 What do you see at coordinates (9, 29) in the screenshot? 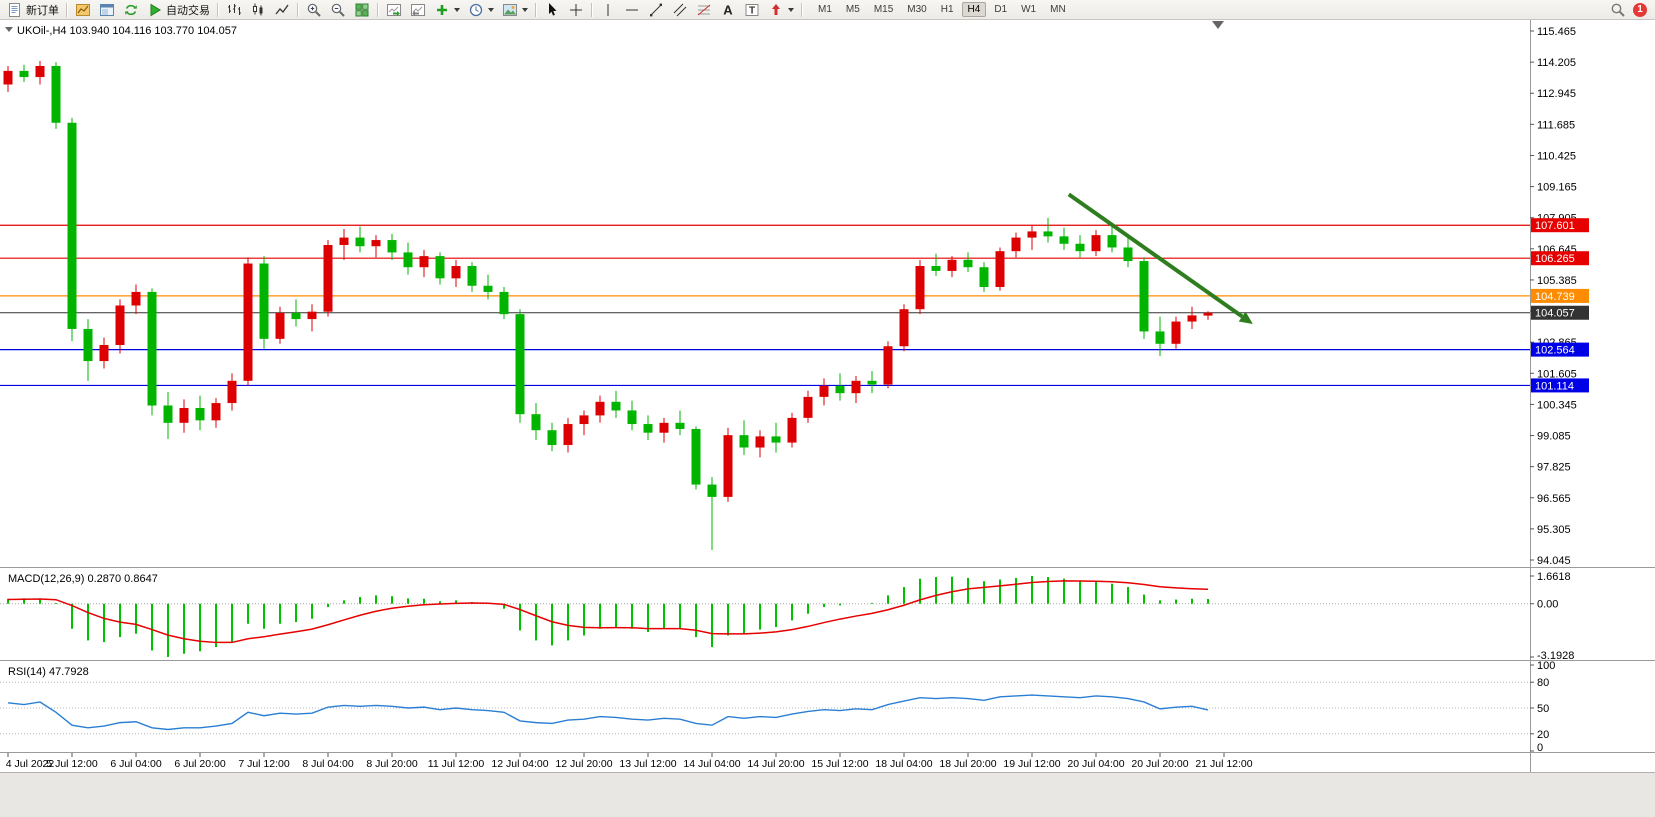
I see `one-click-trading-toggle` at bounding box center [9, 29].